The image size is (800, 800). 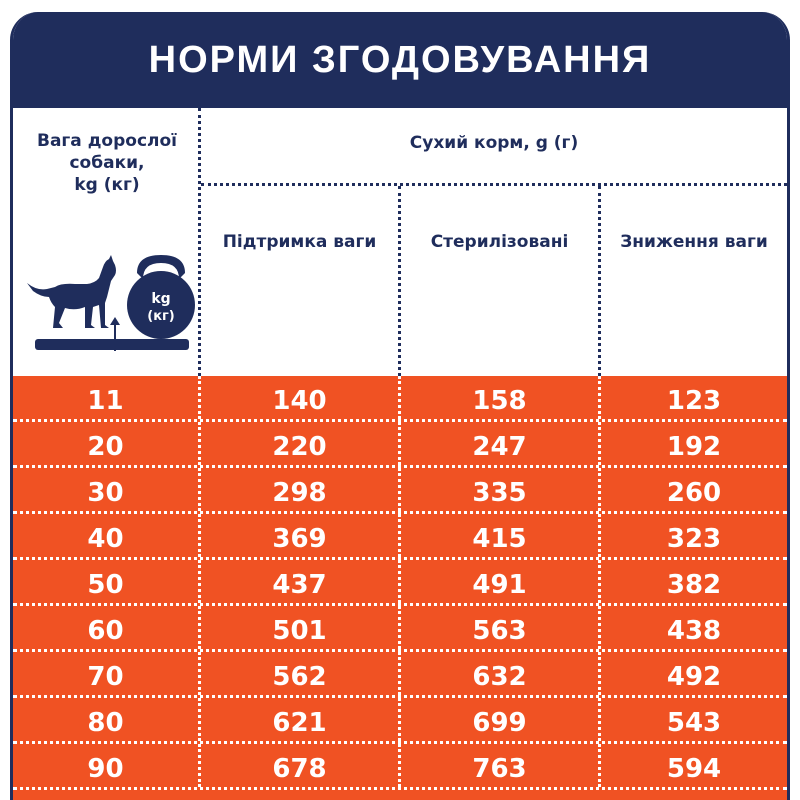 I want to click on table-row: 30 298 335 260, so click(x=400, y=491).